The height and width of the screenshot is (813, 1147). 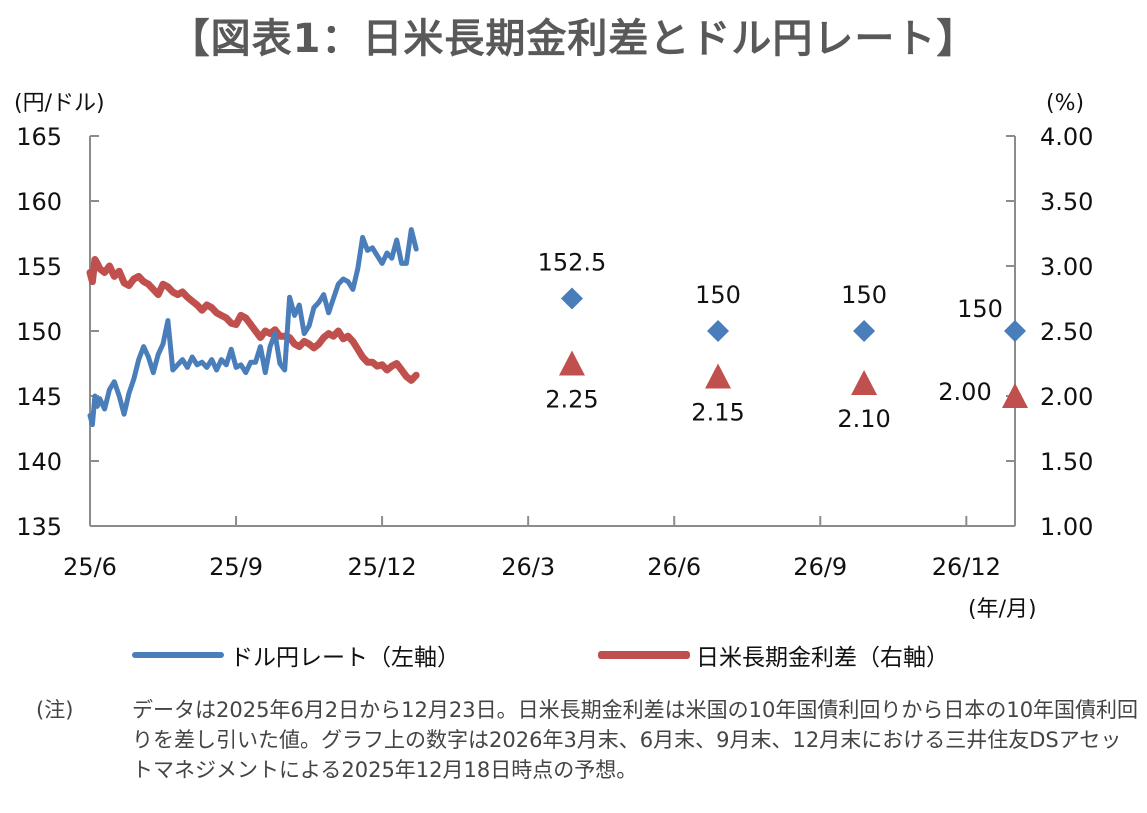 I want to click on series-lines, so click(x=253, y=327).